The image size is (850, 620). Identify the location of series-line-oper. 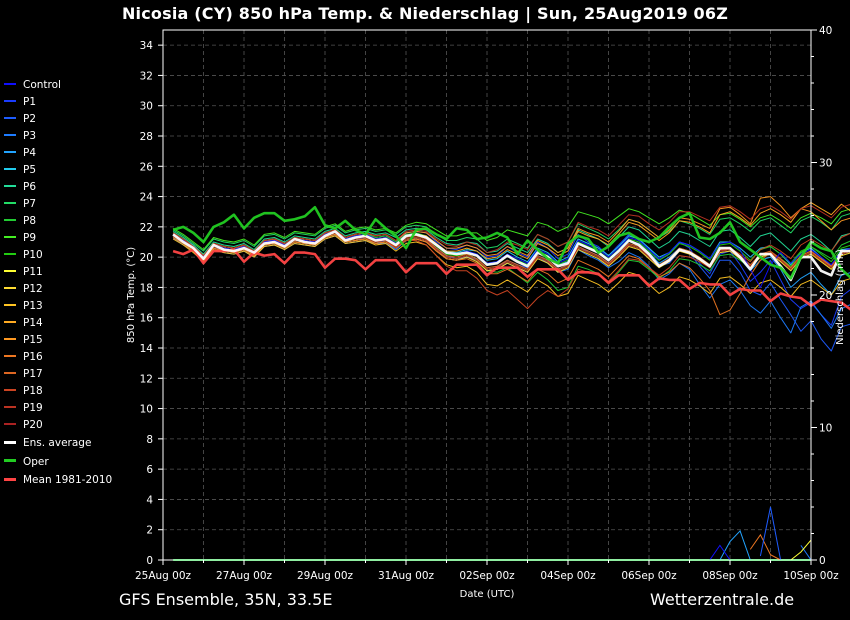
(511, 242).